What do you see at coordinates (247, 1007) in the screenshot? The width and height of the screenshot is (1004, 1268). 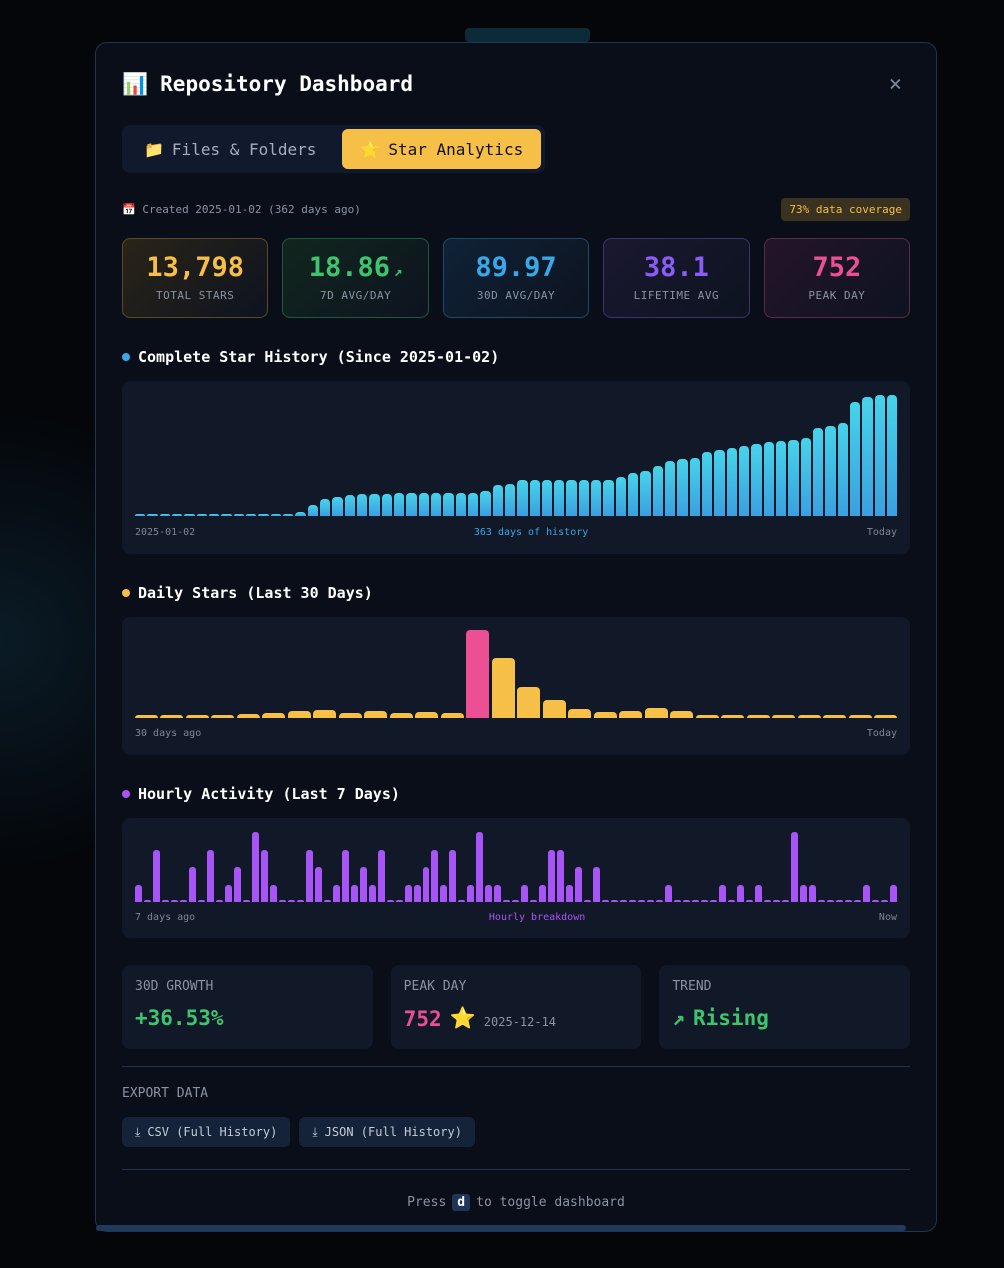 I see `growth-card: 30D GROWTH +36.53%` at bounding box center [247, 1007].